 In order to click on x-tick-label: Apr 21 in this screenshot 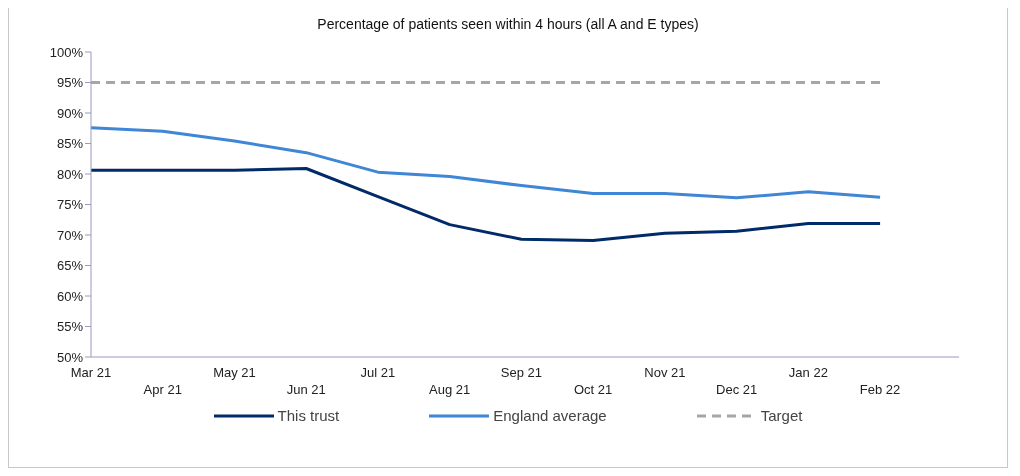, I will do `click(162, 389)`.